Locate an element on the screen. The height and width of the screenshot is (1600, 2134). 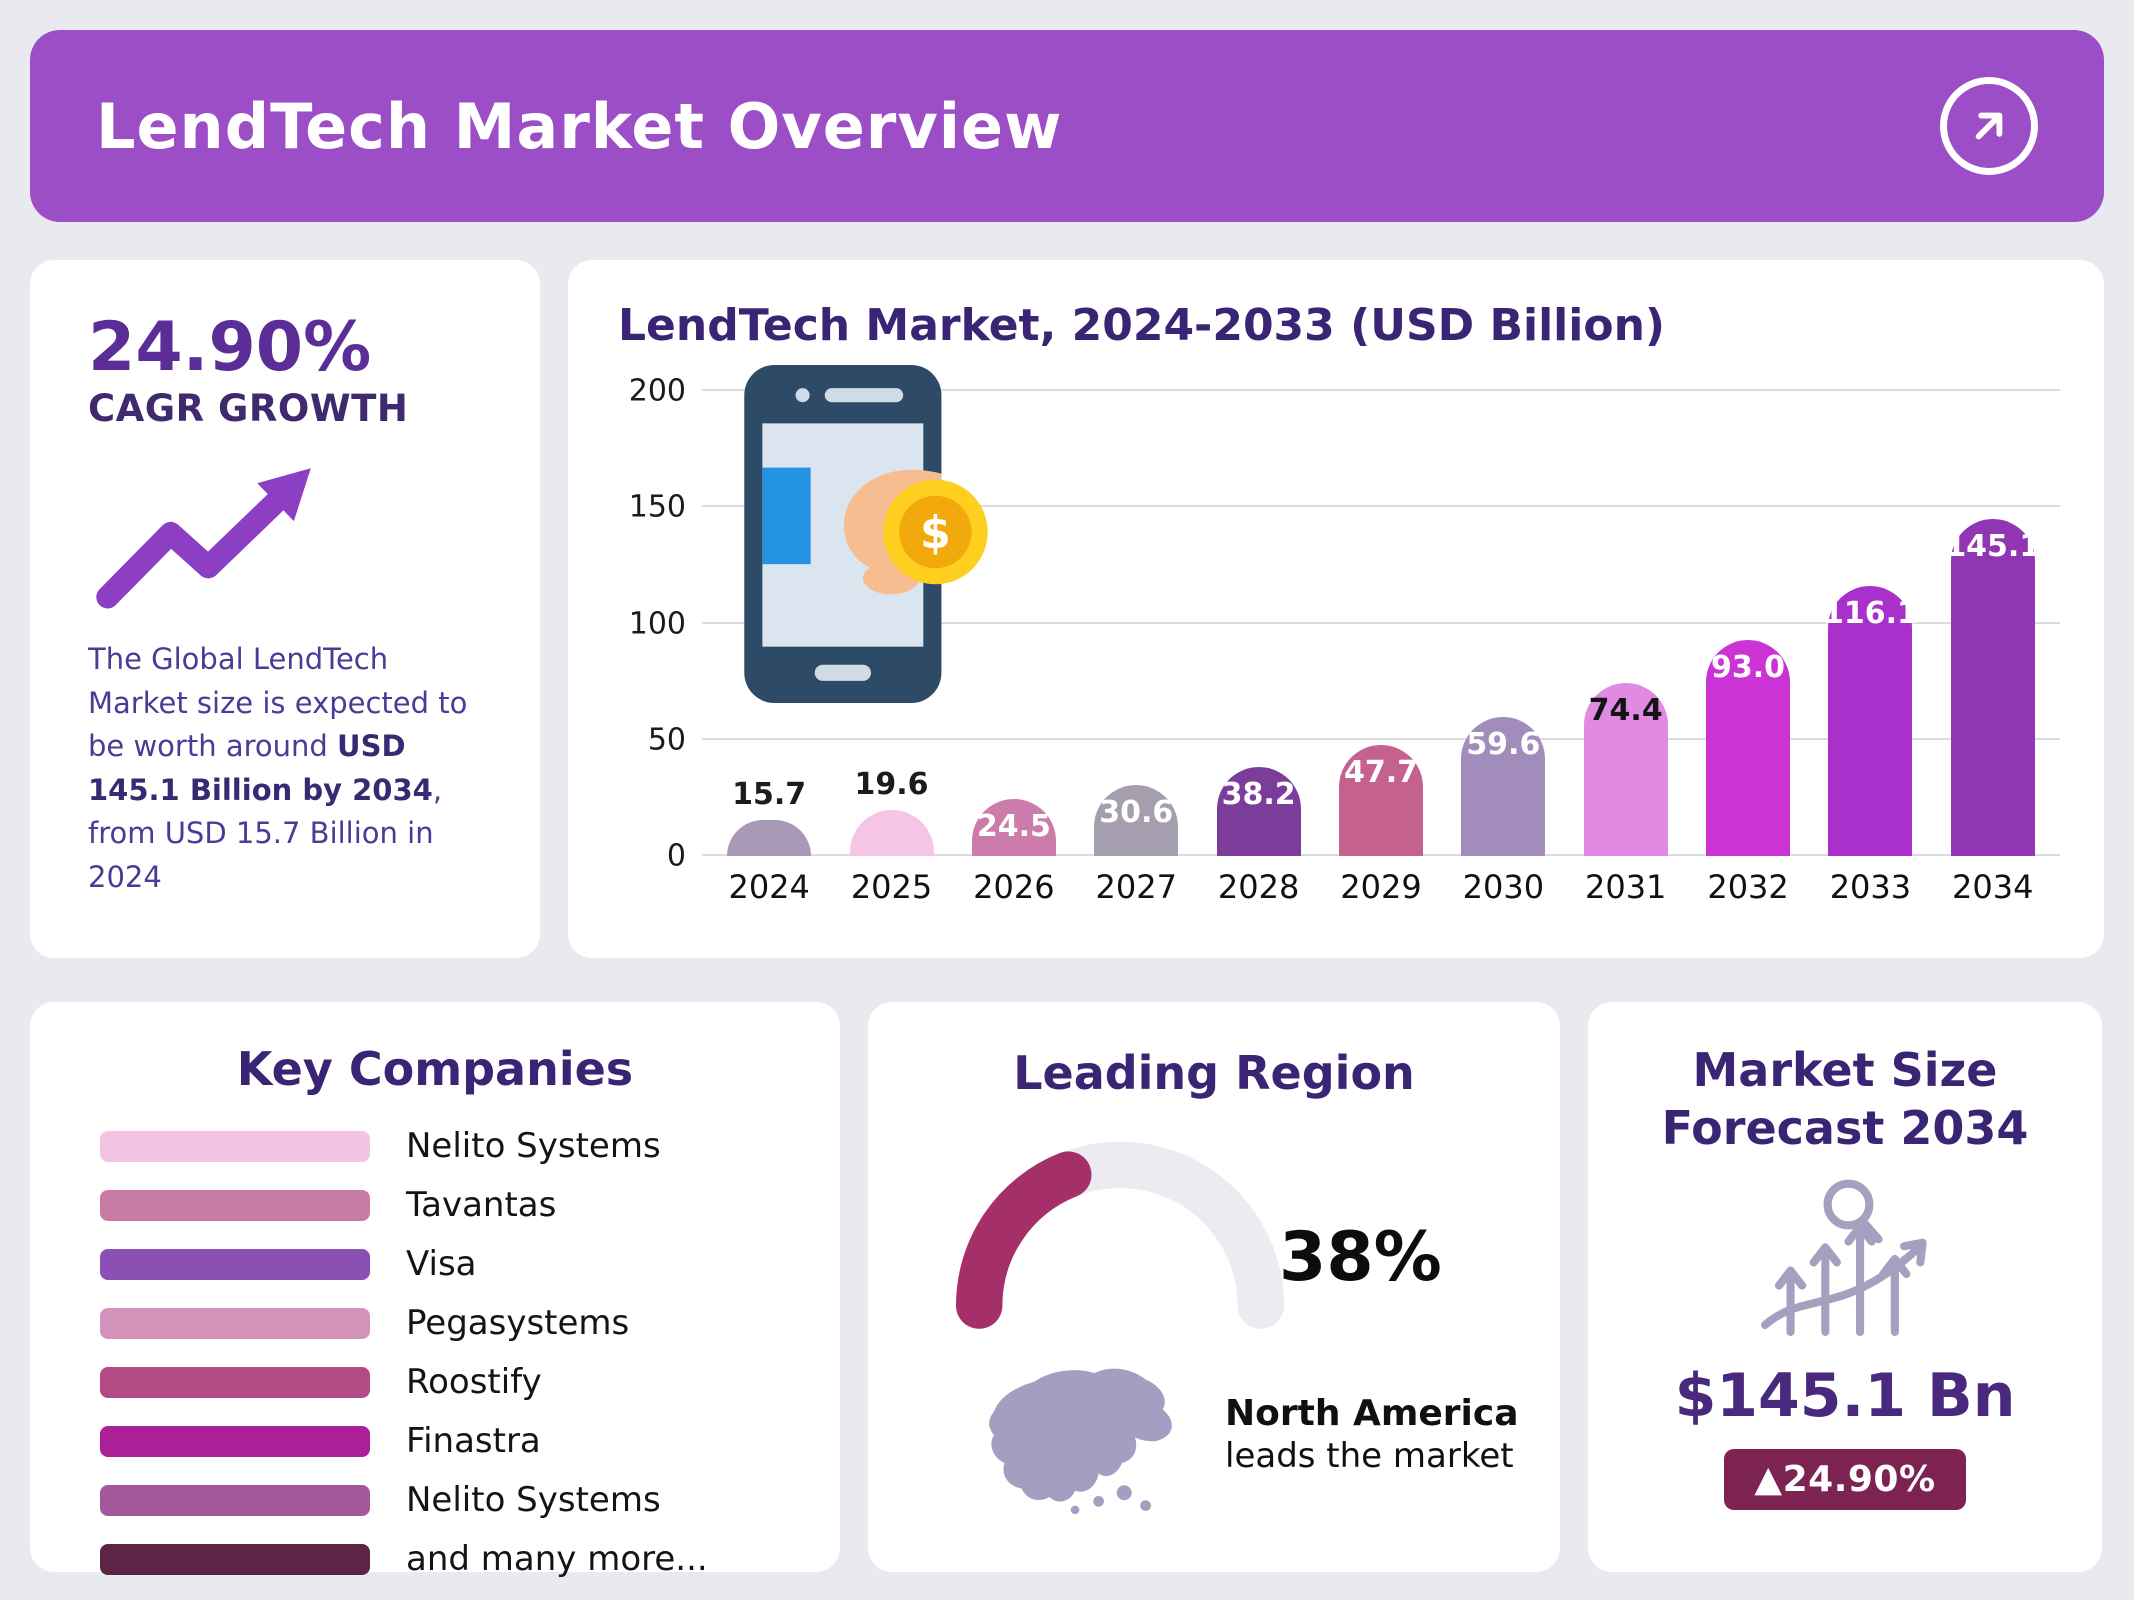
gauge-percent: 38% is located at coordinates (1360, 1257).